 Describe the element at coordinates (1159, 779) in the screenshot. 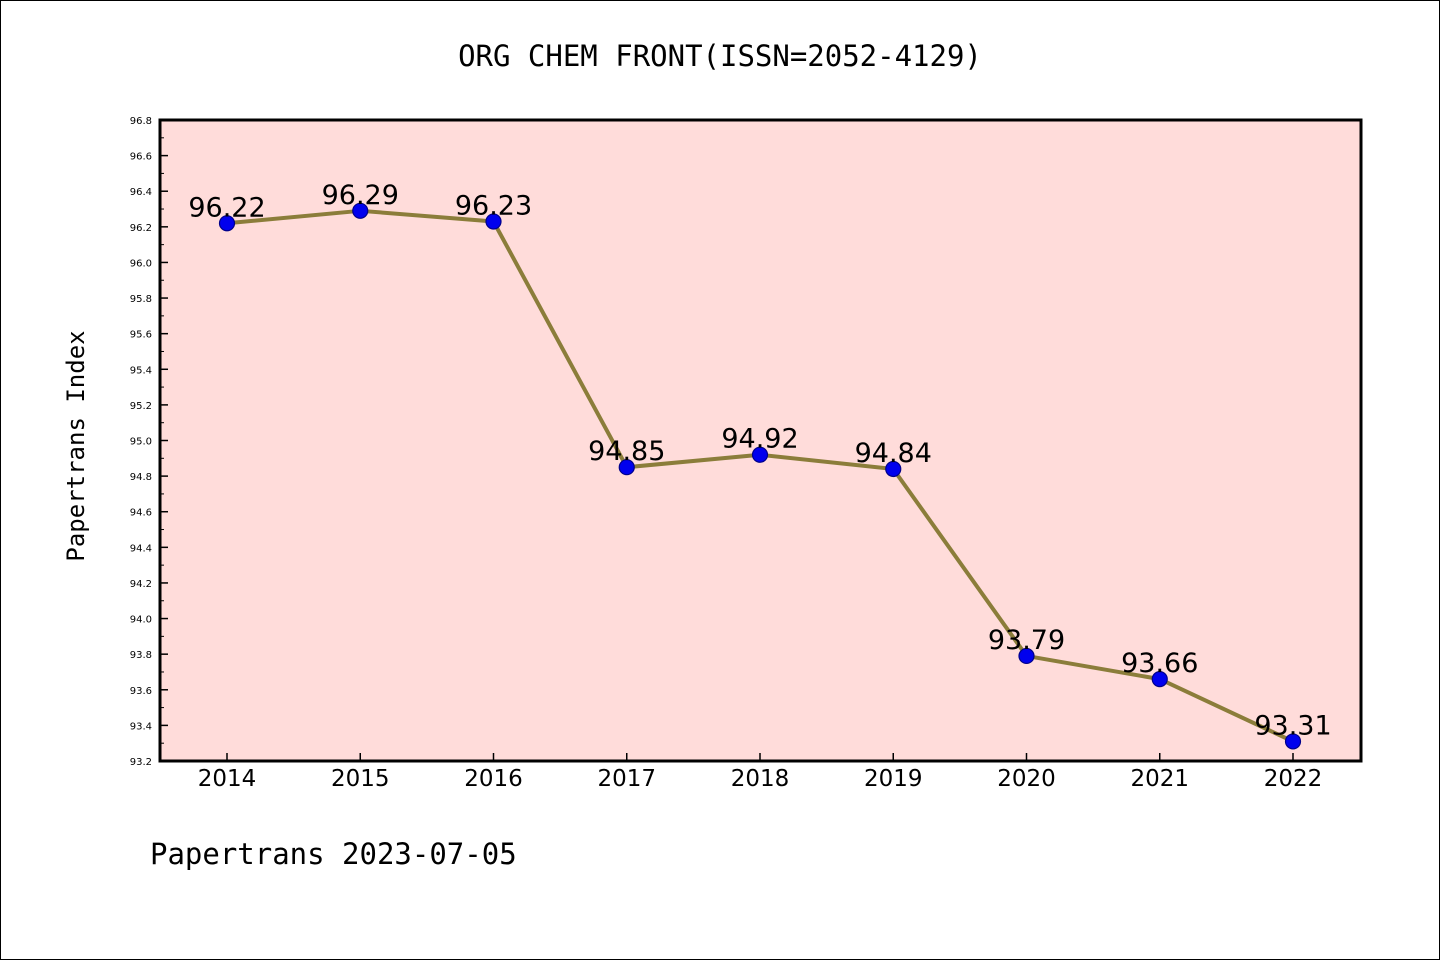

I see `x-tick-label: 2021` at that location.